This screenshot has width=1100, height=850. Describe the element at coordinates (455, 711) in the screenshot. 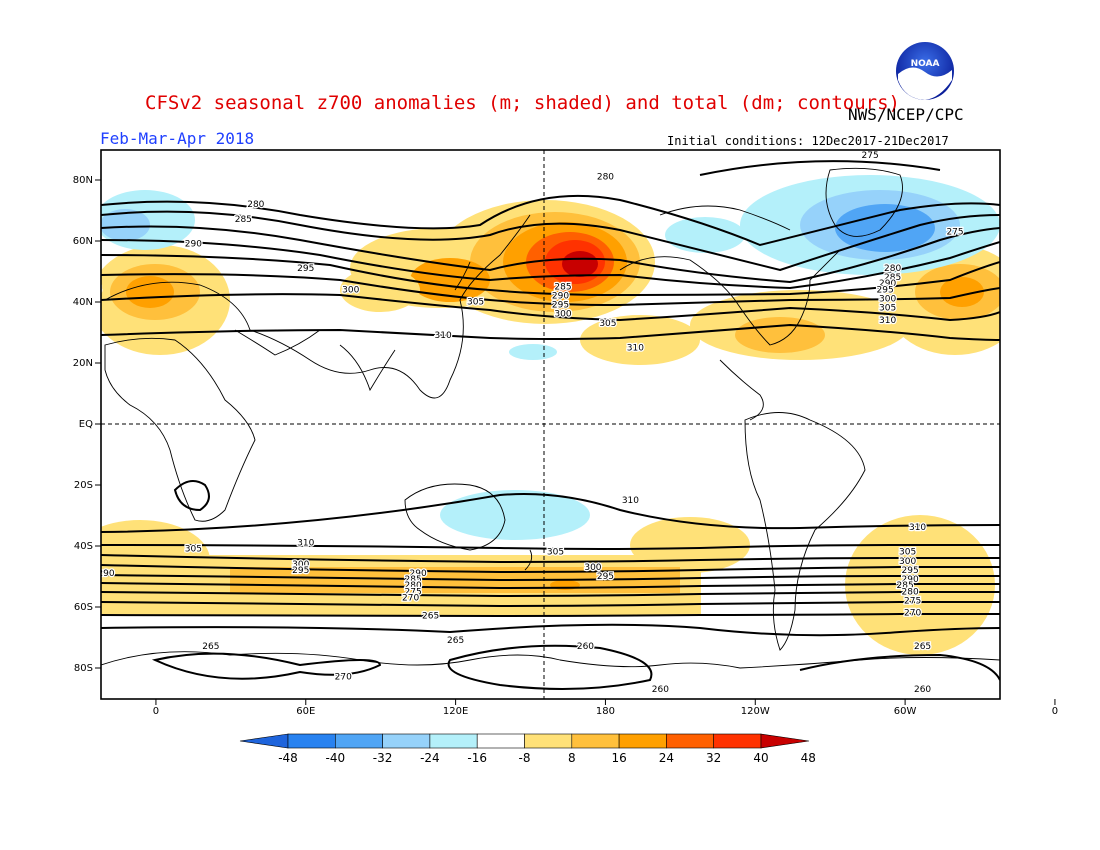

I see `longitude-tick-label: 120E` at that location.